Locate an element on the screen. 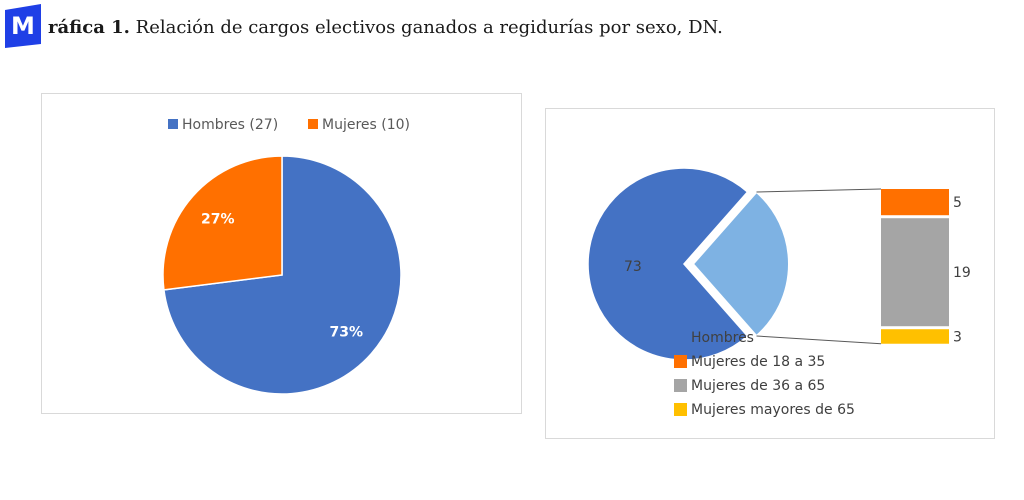  legend-label-0: Hombres (27) is located at coordinates (230, 125).